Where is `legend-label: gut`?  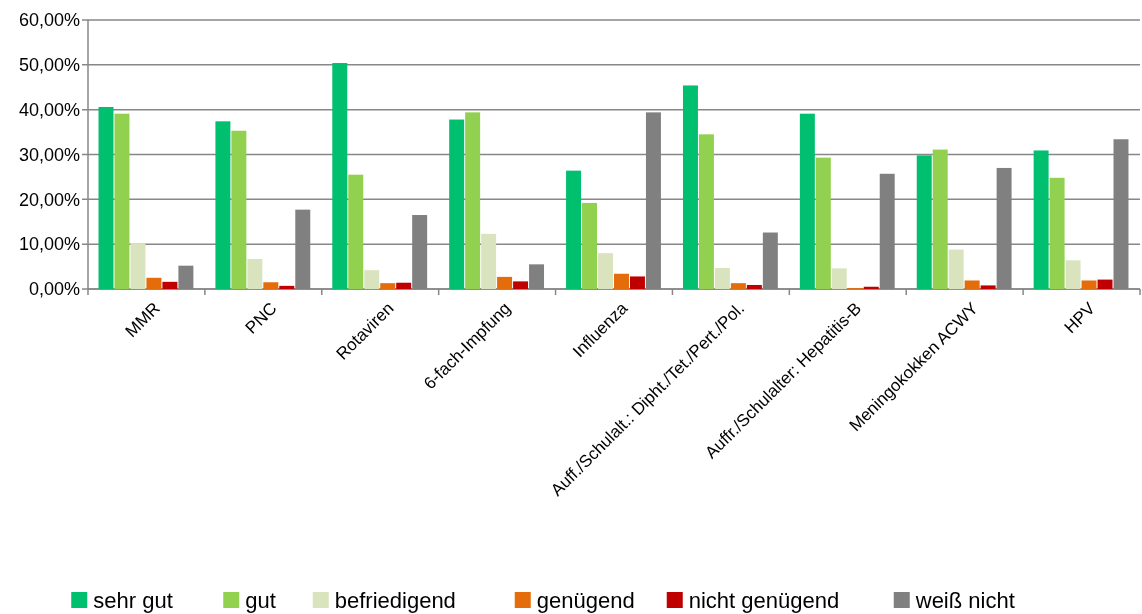 legend-label: gut is located at coordinates (260, 600).